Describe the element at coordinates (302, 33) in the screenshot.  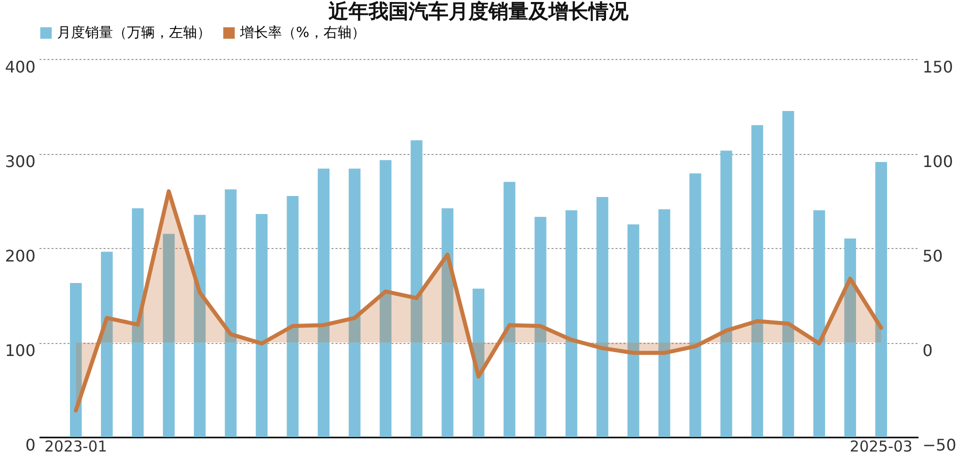
I see `legend-label: 增长率（%，右轴）` at that location.